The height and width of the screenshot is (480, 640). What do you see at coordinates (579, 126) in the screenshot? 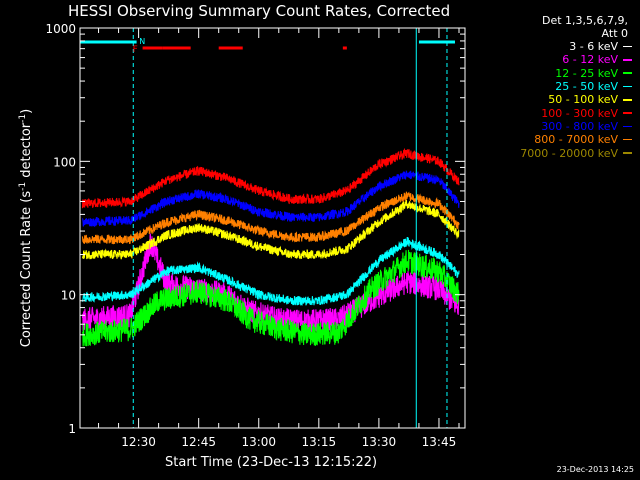
I see `legend-entry-label: 300 - 800 keV` at bounding box center [579, 126].